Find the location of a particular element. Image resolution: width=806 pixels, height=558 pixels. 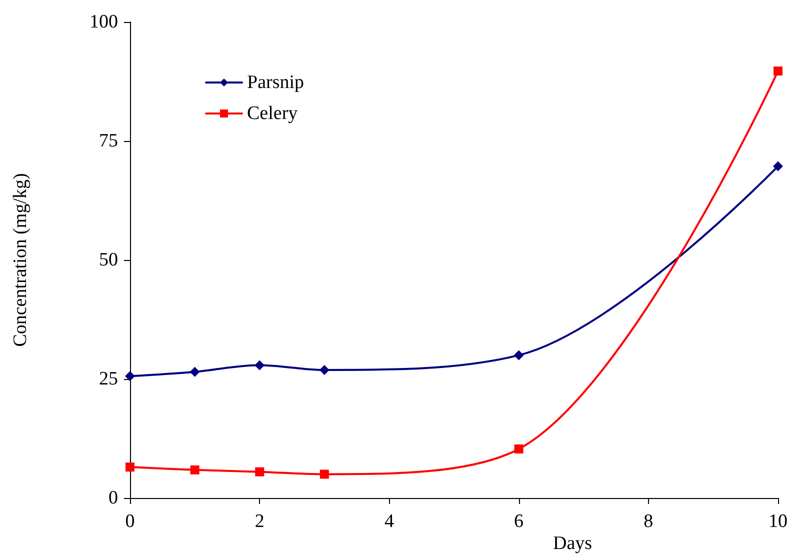

x-tick-label: 10 is located at coordinates (778, 521).